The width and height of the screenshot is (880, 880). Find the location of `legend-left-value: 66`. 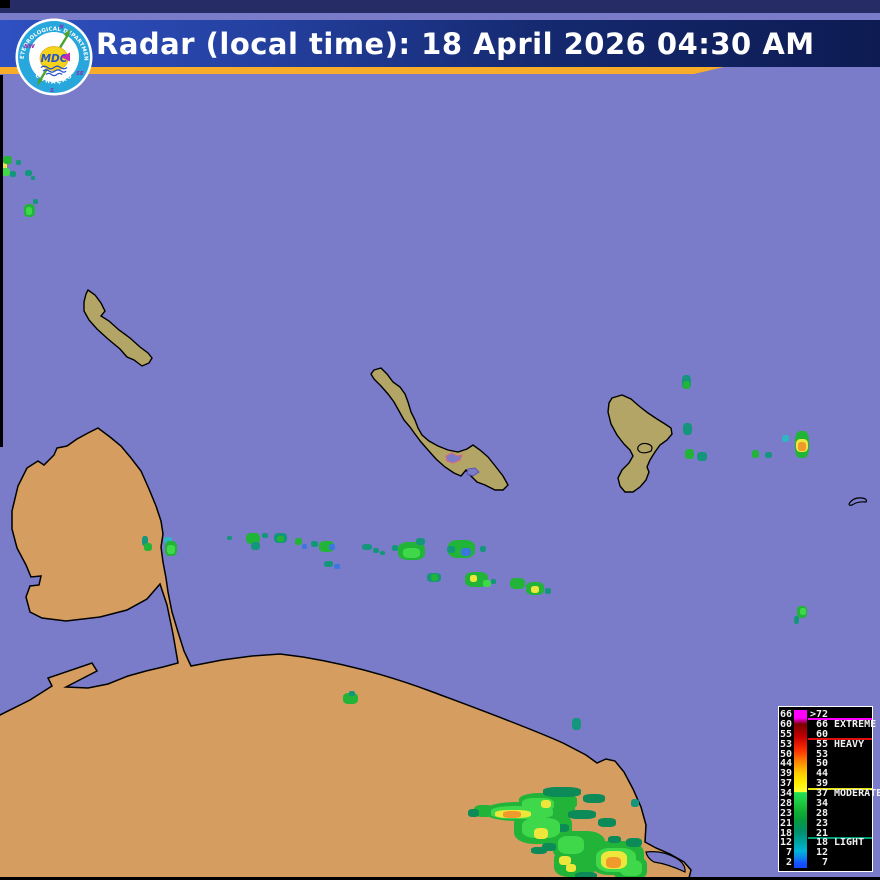

legend-left-value: 66 is located at coordinates (785, 714).